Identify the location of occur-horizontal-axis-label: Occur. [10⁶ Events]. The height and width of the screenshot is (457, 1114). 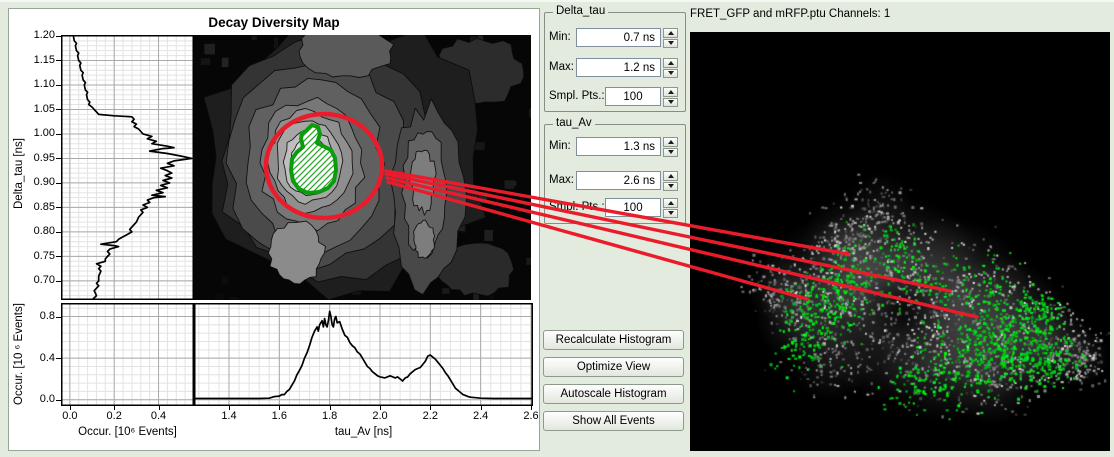
(127, 432).